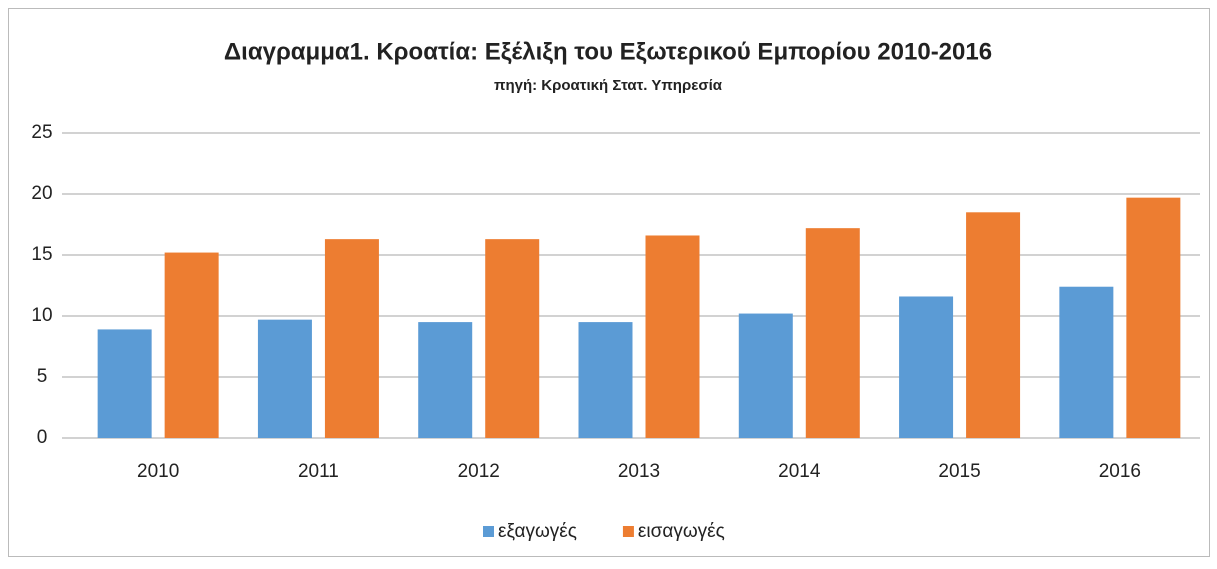  Describe the element at coordinates (42, 376) in the screenshot. I see `y-tick-label: 5` at that location.